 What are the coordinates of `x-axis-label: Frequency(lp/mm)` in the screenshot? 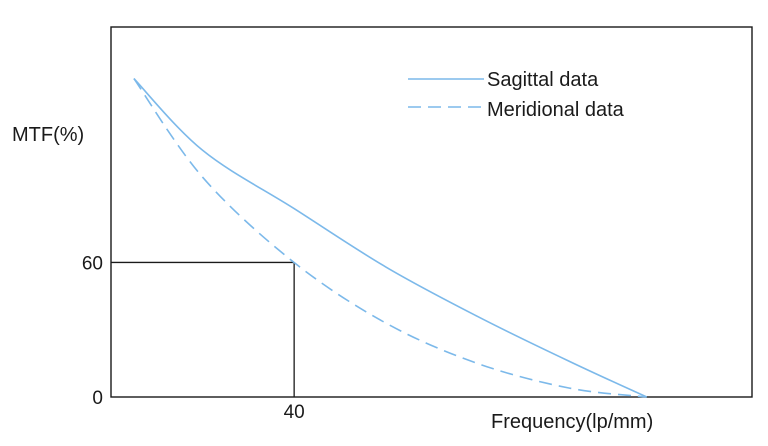 It's located at (572, 422).